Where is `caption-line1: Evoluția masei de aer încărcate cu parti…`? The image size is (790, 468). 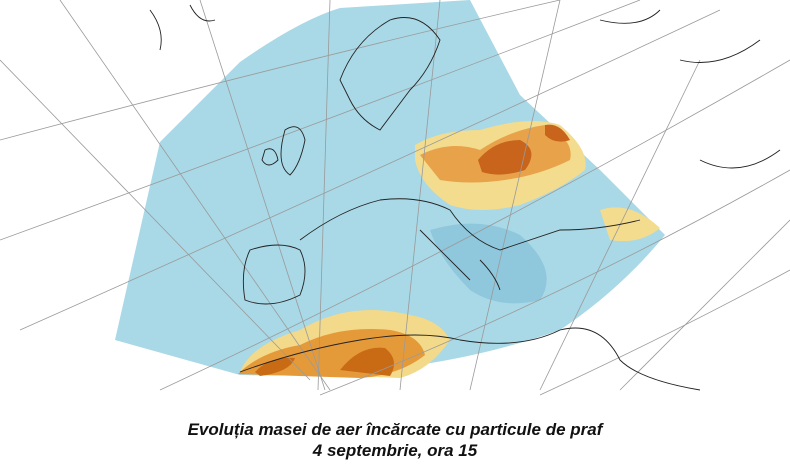 caption-line1: Evoluția masei de aer încărcate cu parti… is located at coordinates (395, 429).